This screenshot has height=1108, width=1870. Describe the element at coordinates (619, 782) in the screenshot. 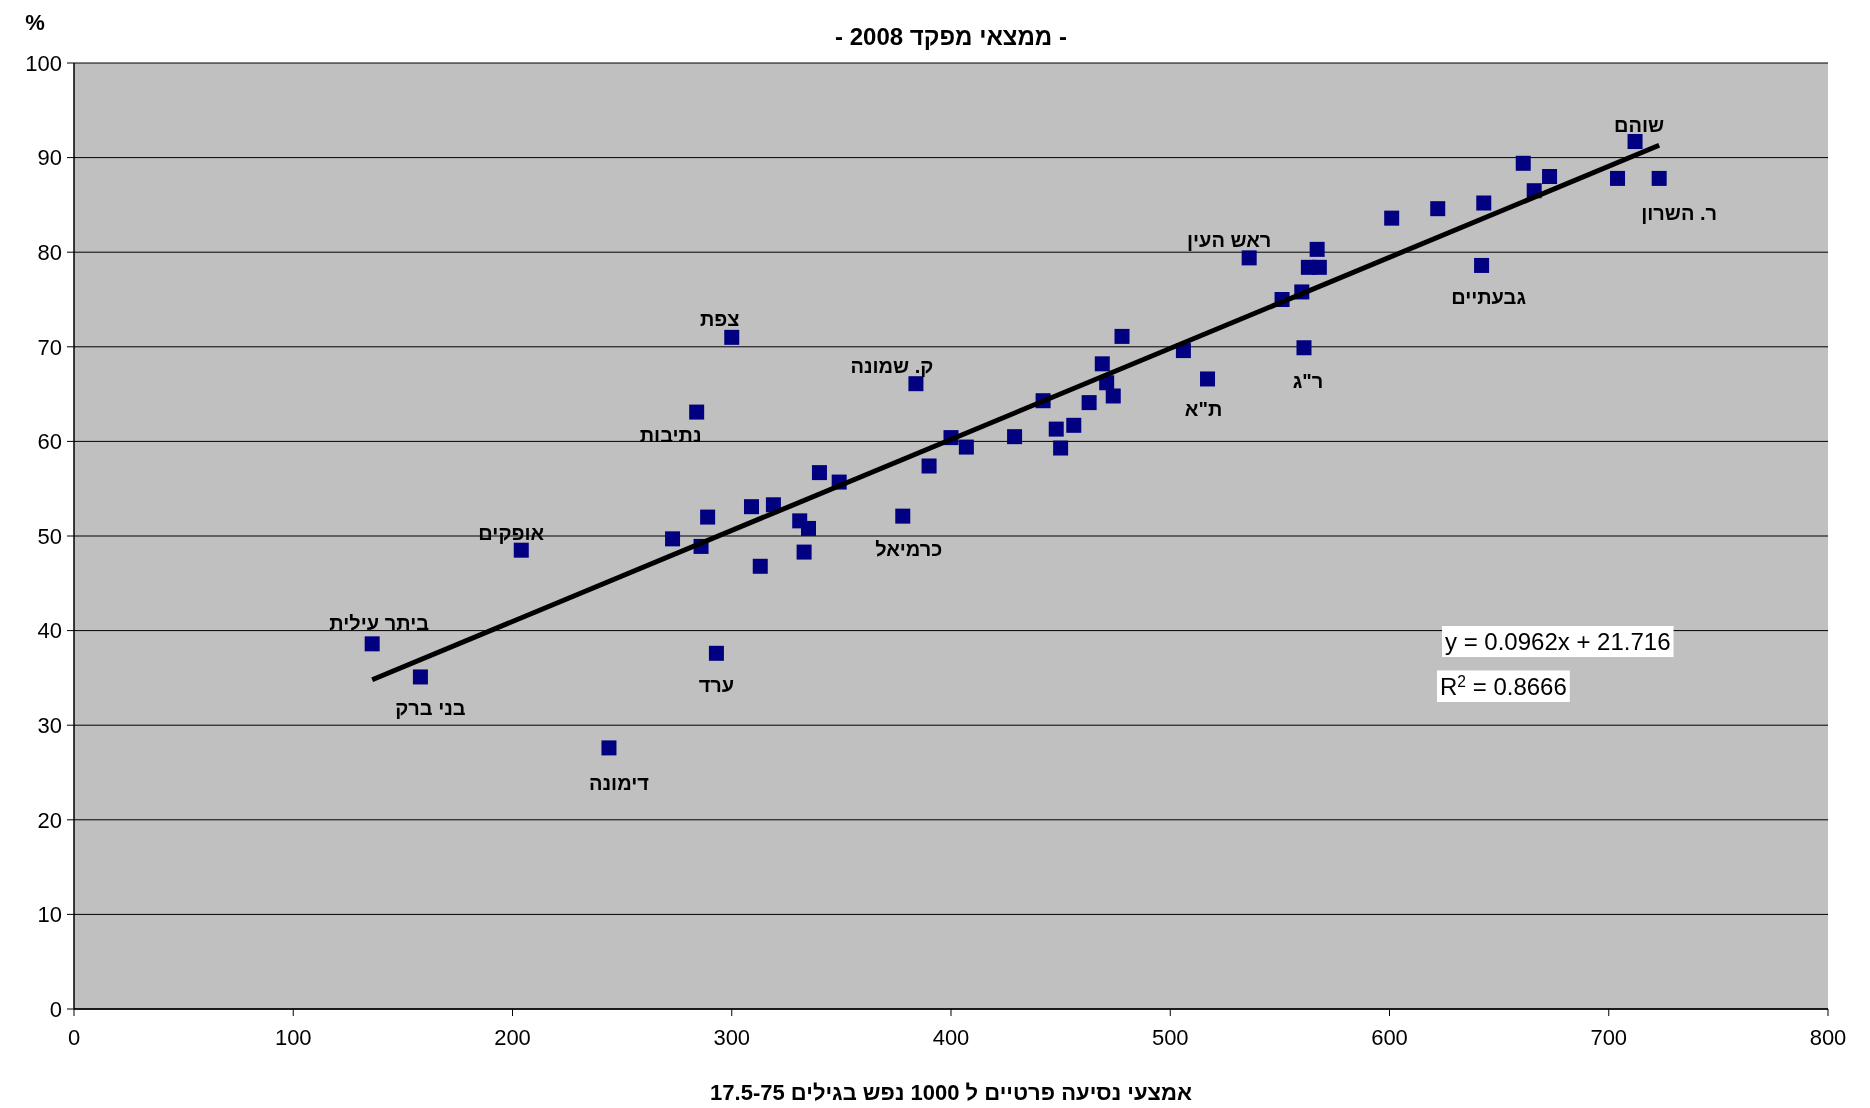

I see `annotation: דימונה` at that location.